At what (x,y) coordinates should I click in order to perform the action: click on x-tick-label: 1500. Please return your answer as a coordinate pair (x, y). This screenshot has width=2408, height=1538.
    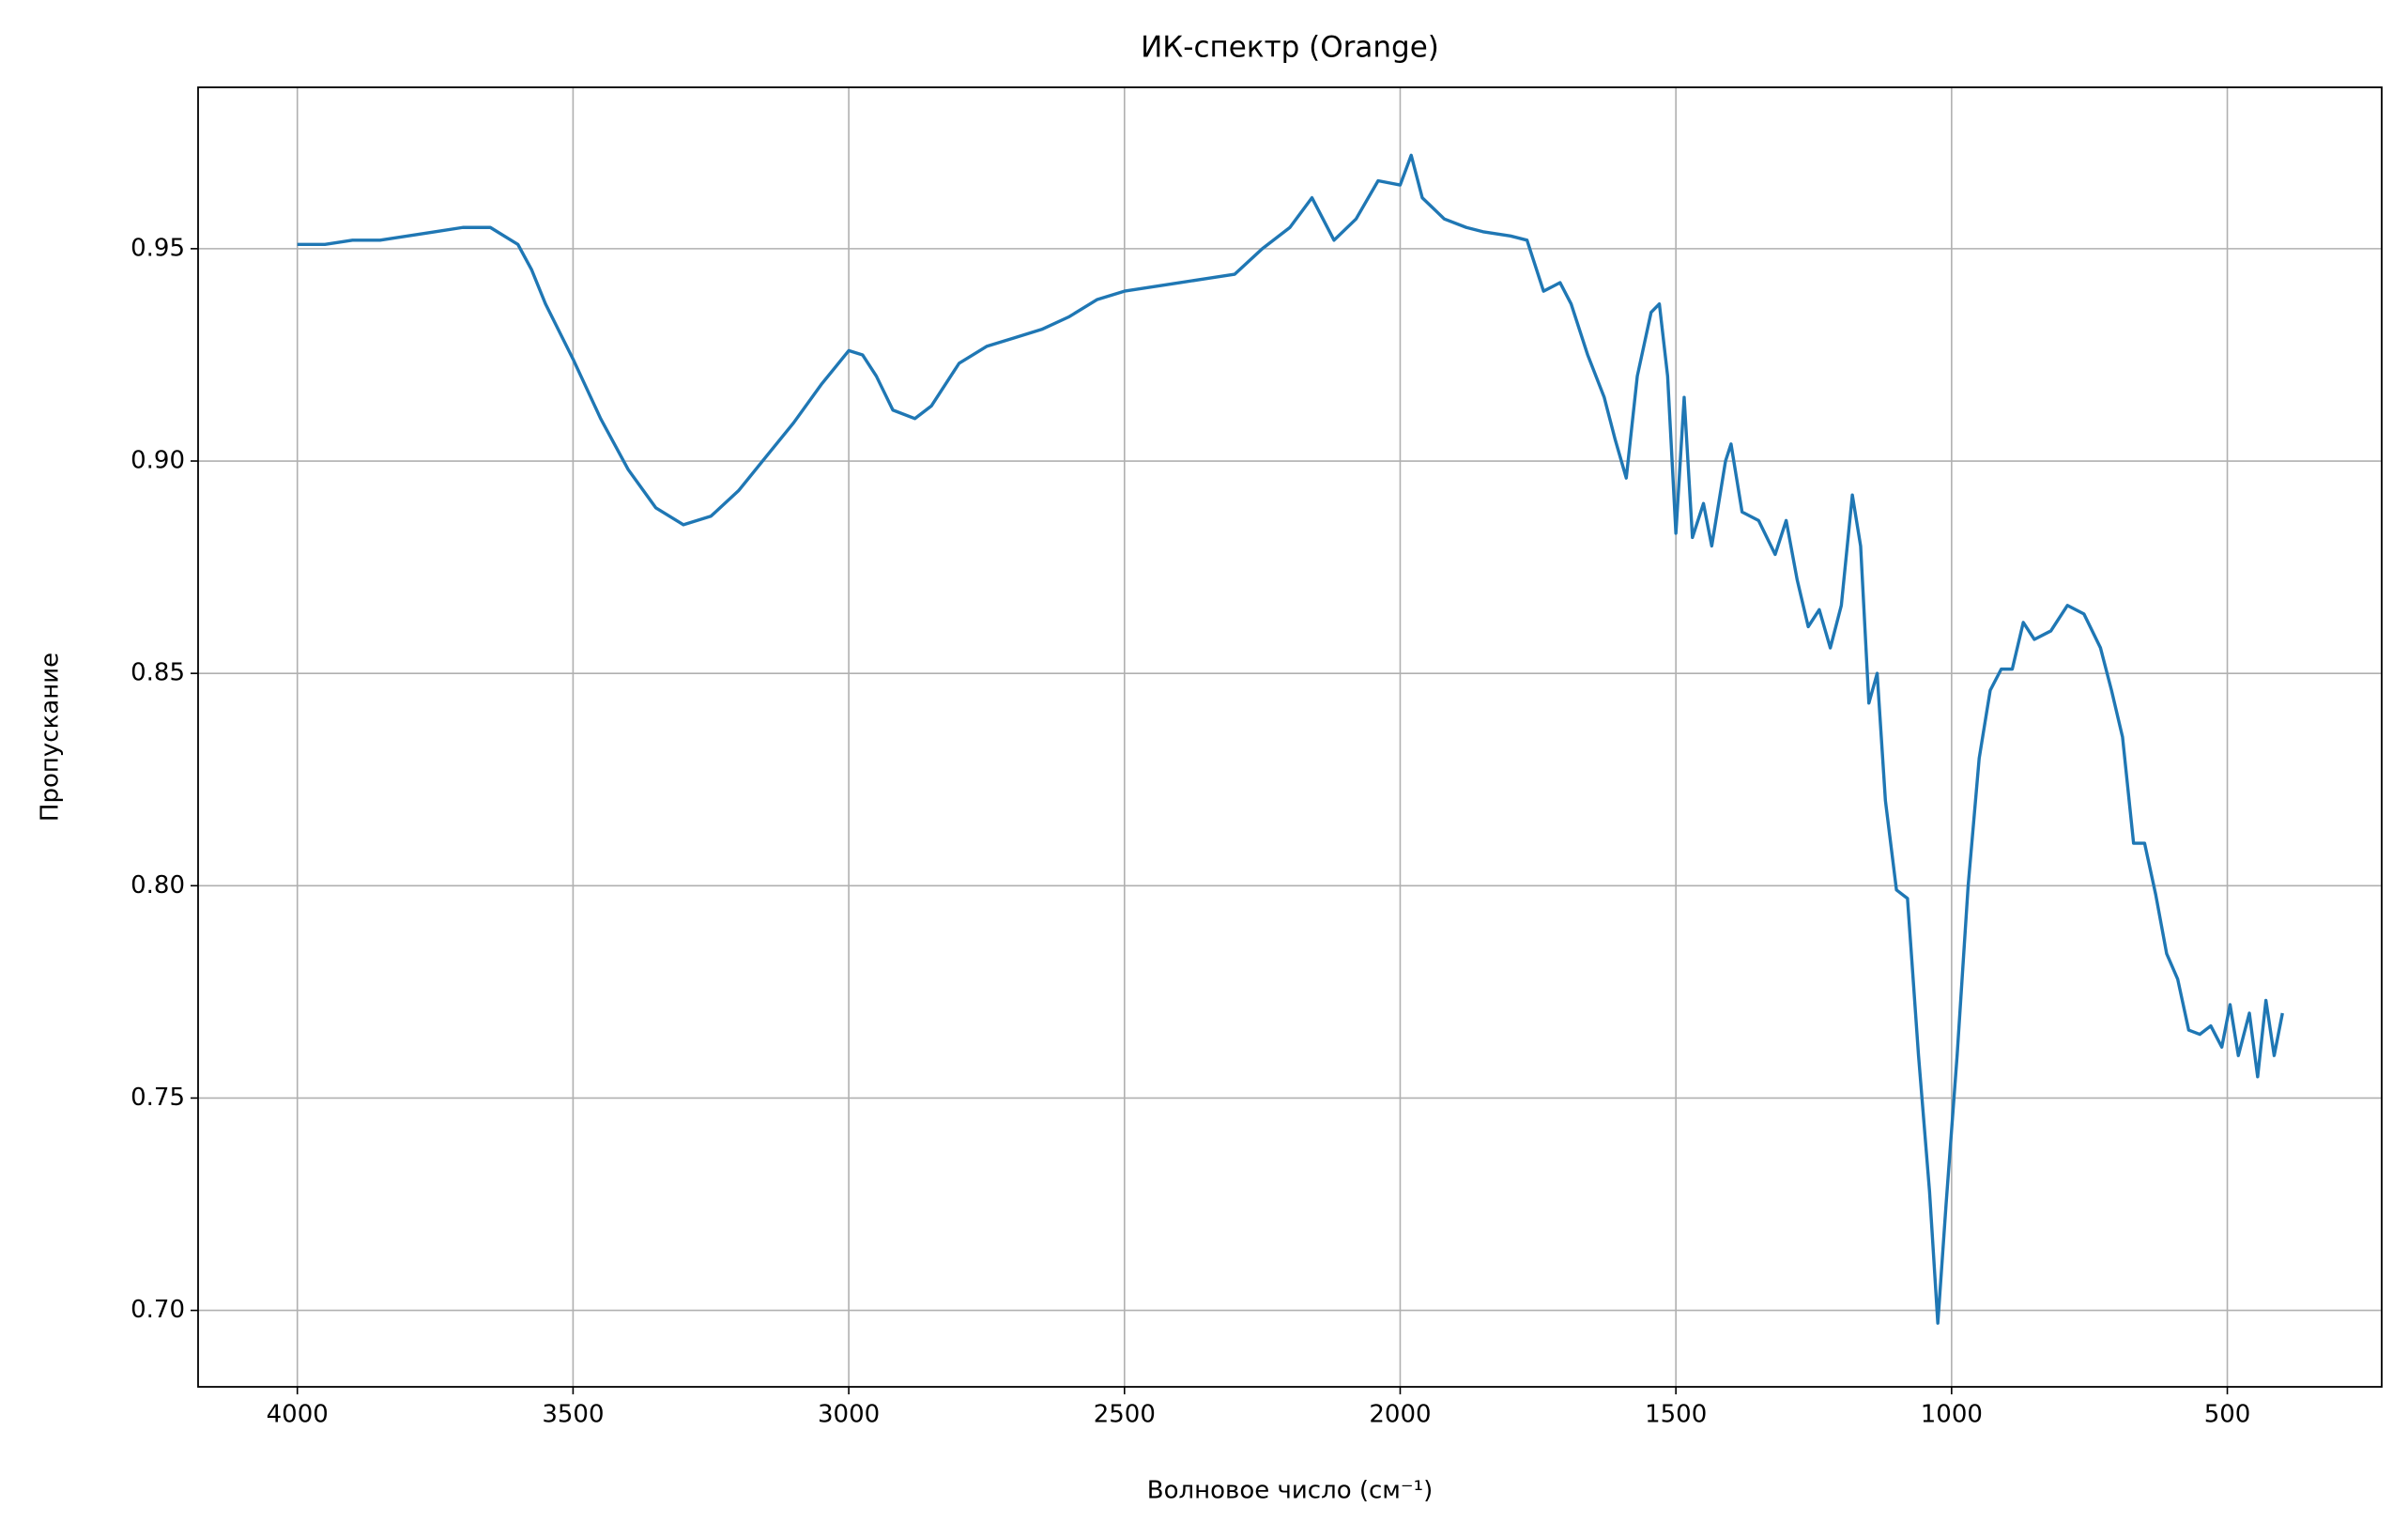
    Looking at the image, I should click on (1676, 1415).